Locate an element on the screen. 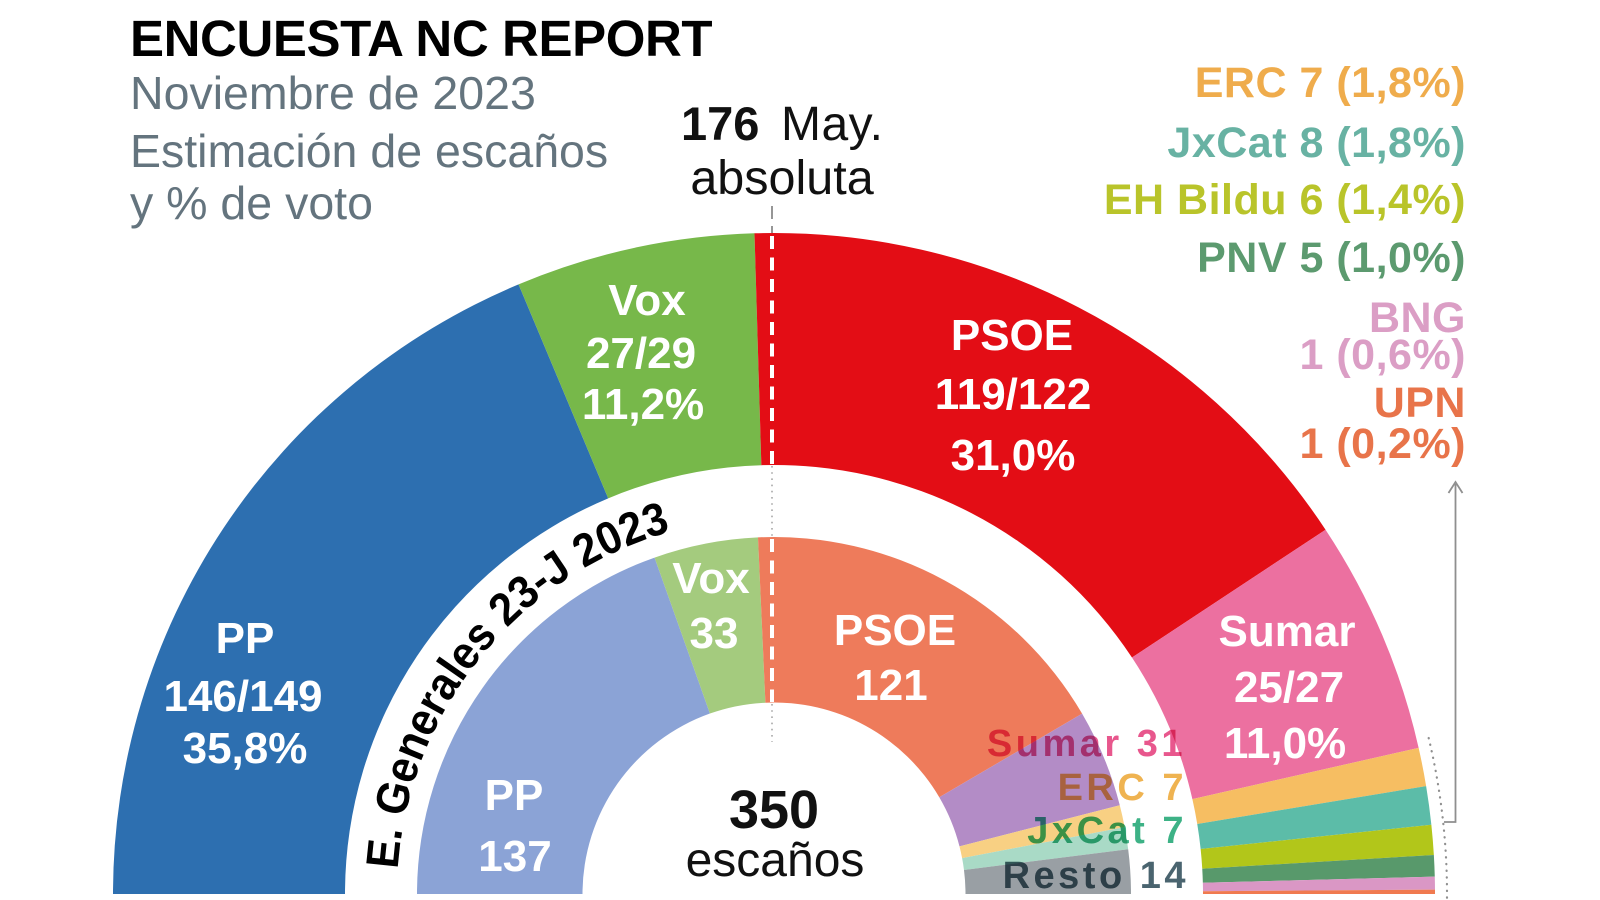  svg-text: 119/122 is located at coordinates (1013, 394).